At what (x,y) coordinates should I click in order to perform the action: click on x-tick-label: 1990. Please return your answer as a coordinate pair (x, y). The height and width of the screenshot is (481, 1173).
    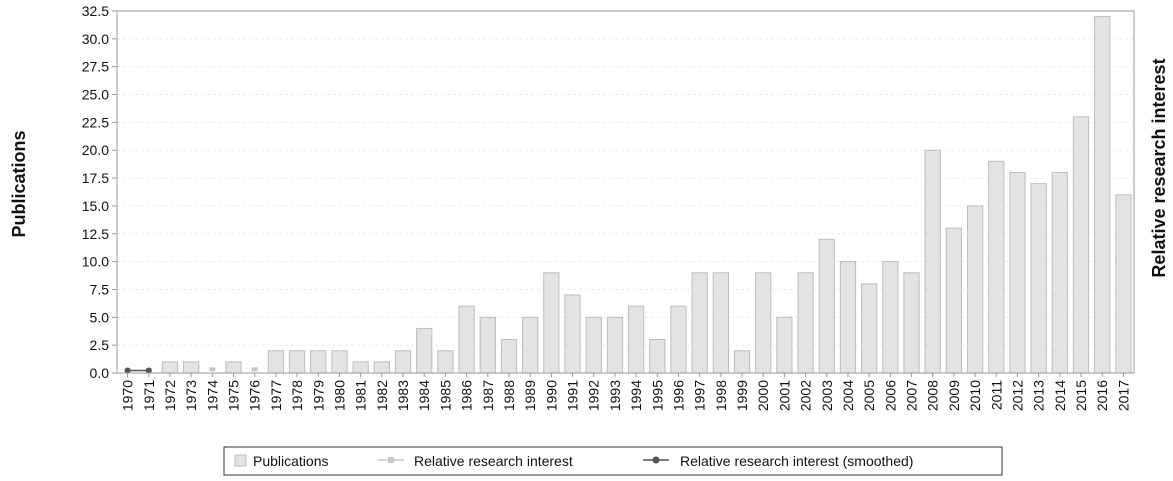
    Looking at the image, I should click on (551, 395).